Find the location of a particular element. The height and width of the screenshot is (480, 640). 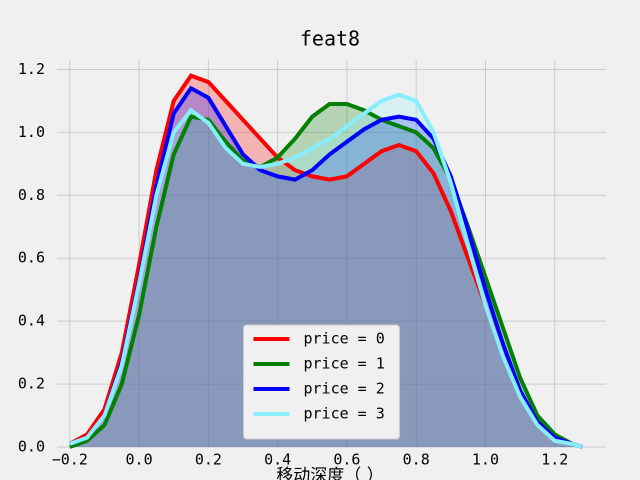

y-tick-label: 0.8 is located at coordinates (31, 195).